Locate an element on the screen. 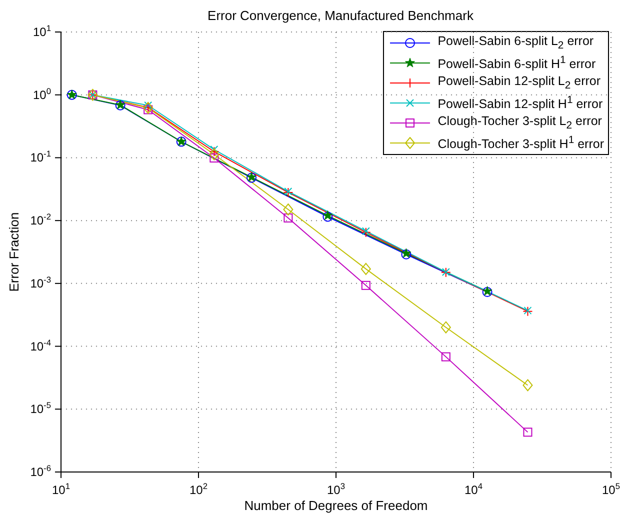  y-tick-label: 10$^{-2}$ is located at coordinates (41, 220).